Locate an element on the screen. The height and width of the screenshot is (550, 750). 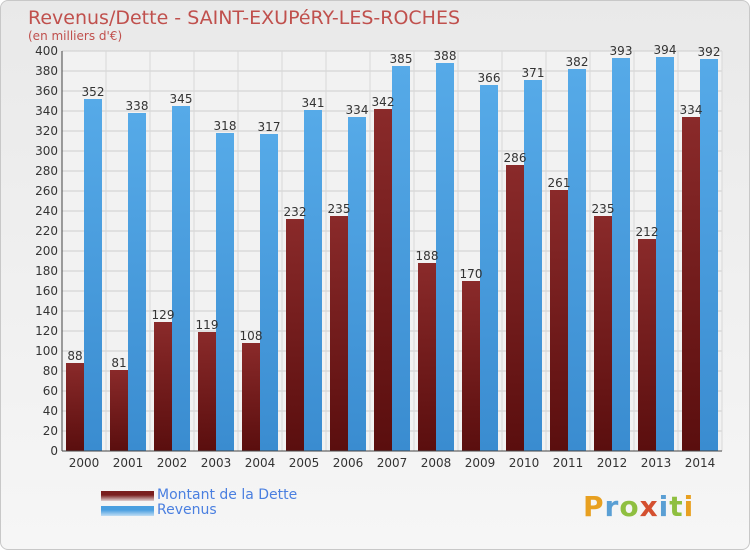
x-tick-label: 2000 is located at coordinates (84, 463).